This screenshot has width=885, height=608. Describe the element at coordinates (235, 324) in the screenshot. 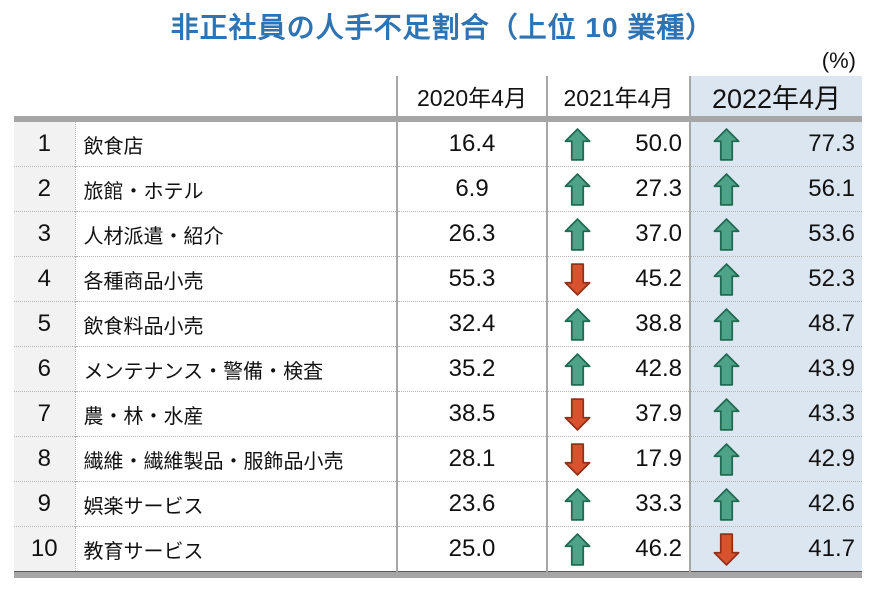

I see `industry-cell: 飲食料品小売` at that location.